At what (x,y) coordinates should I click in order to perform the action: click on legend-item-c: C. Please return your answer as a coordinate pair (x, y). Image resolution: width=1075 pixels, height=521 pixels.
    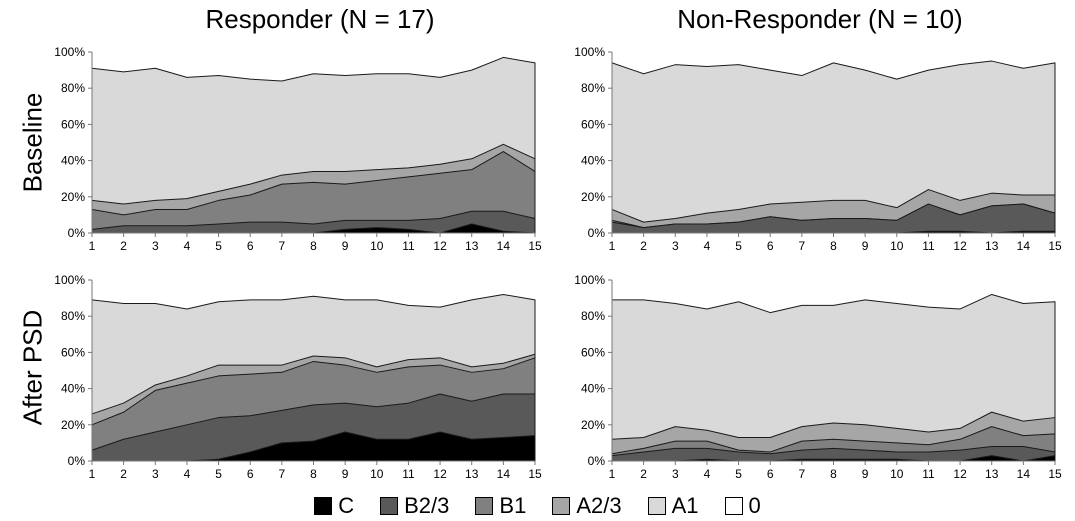
    Looking at the image, I should click on (334, 506).